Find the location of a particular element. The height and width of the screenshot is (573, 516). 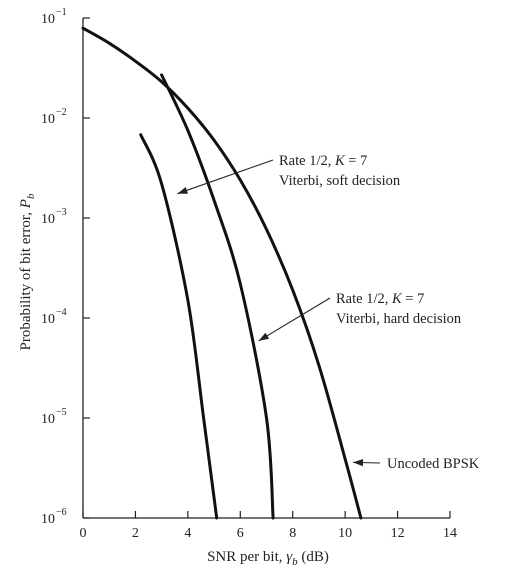

x-tick-label: 2 is located at coordinates (135, 533).